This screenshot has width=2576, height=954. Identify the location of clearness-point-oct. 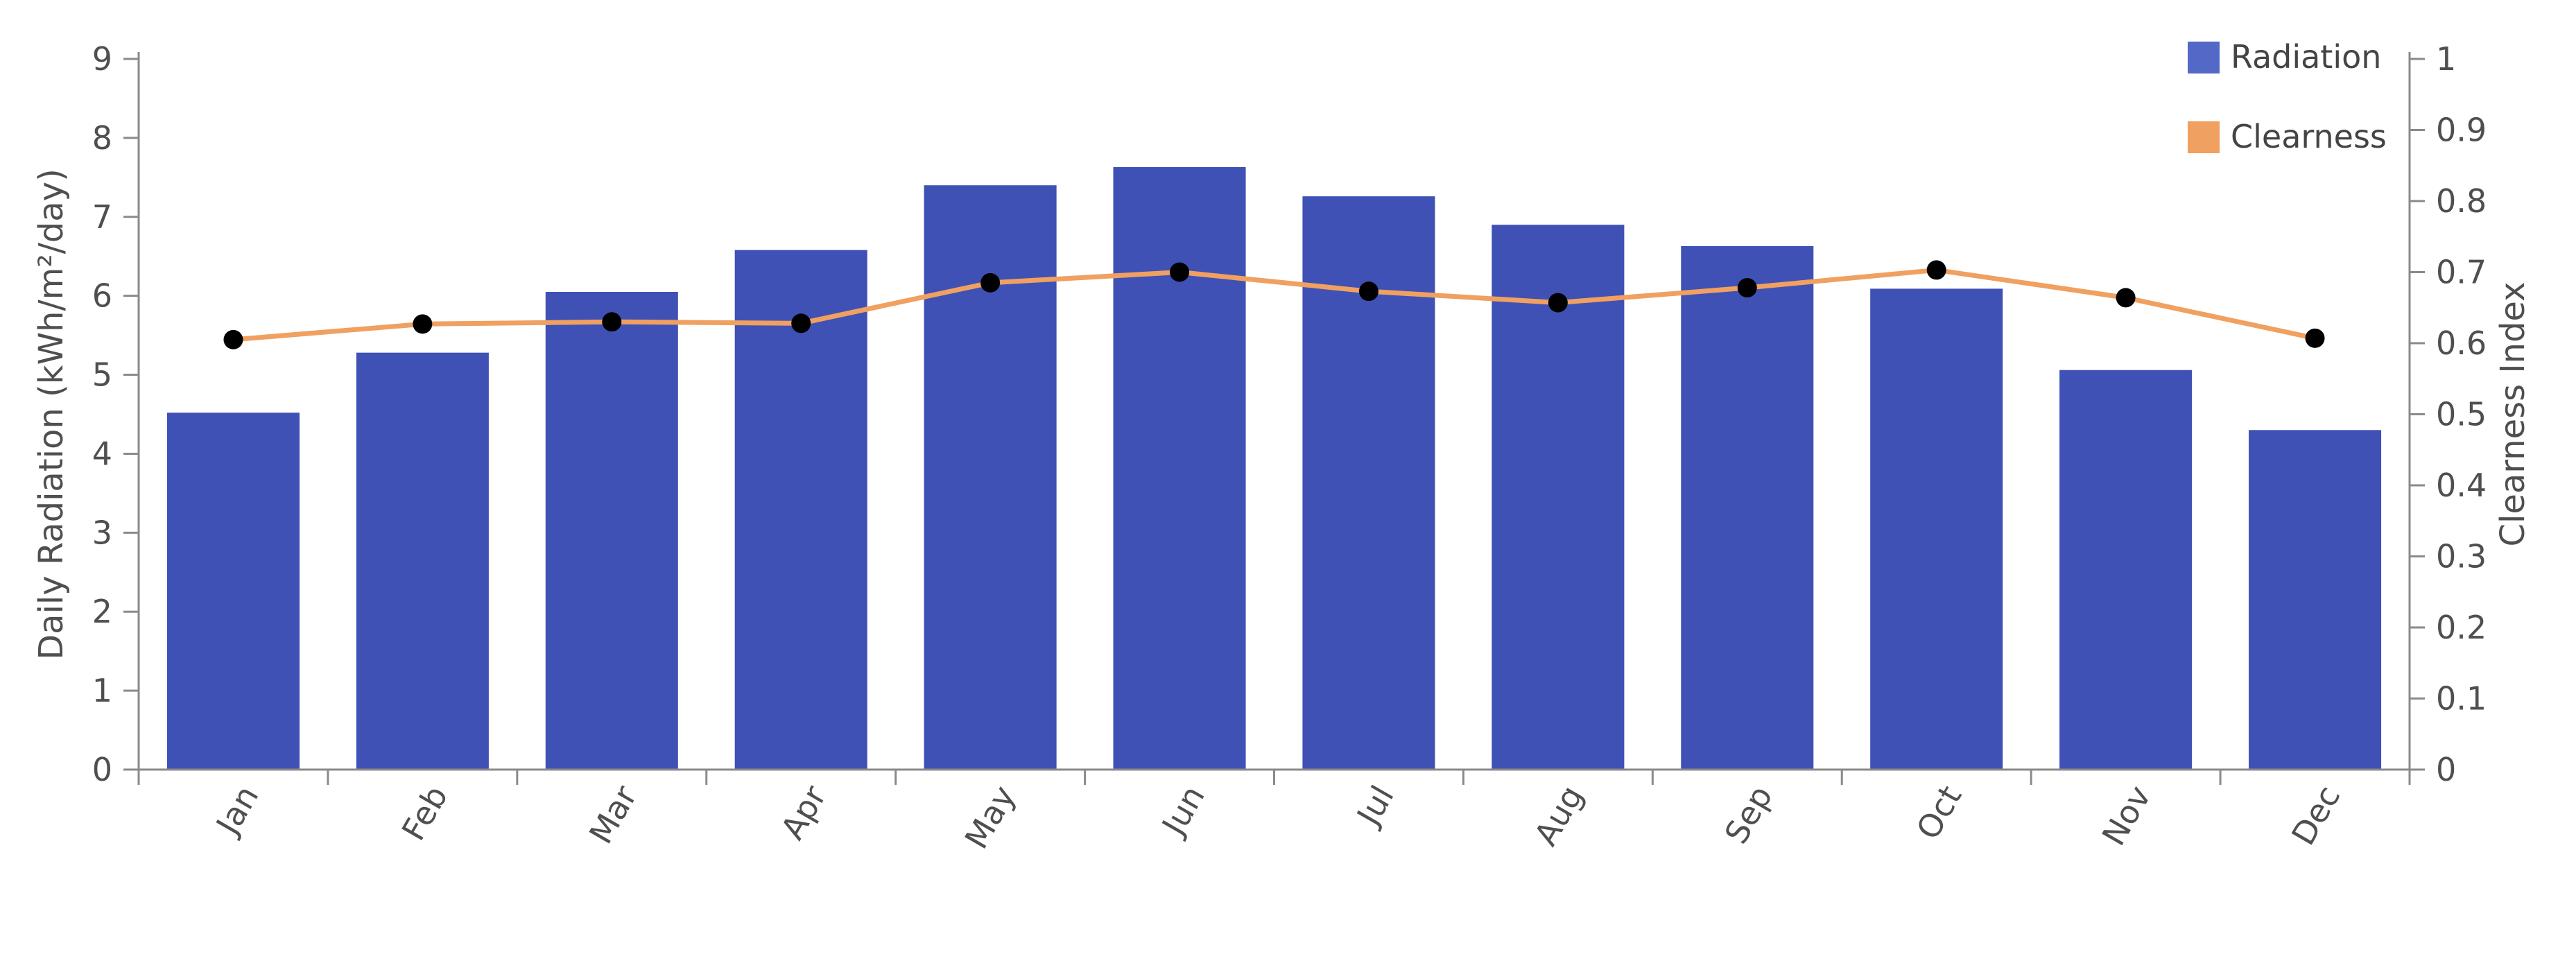
(1936, 270).